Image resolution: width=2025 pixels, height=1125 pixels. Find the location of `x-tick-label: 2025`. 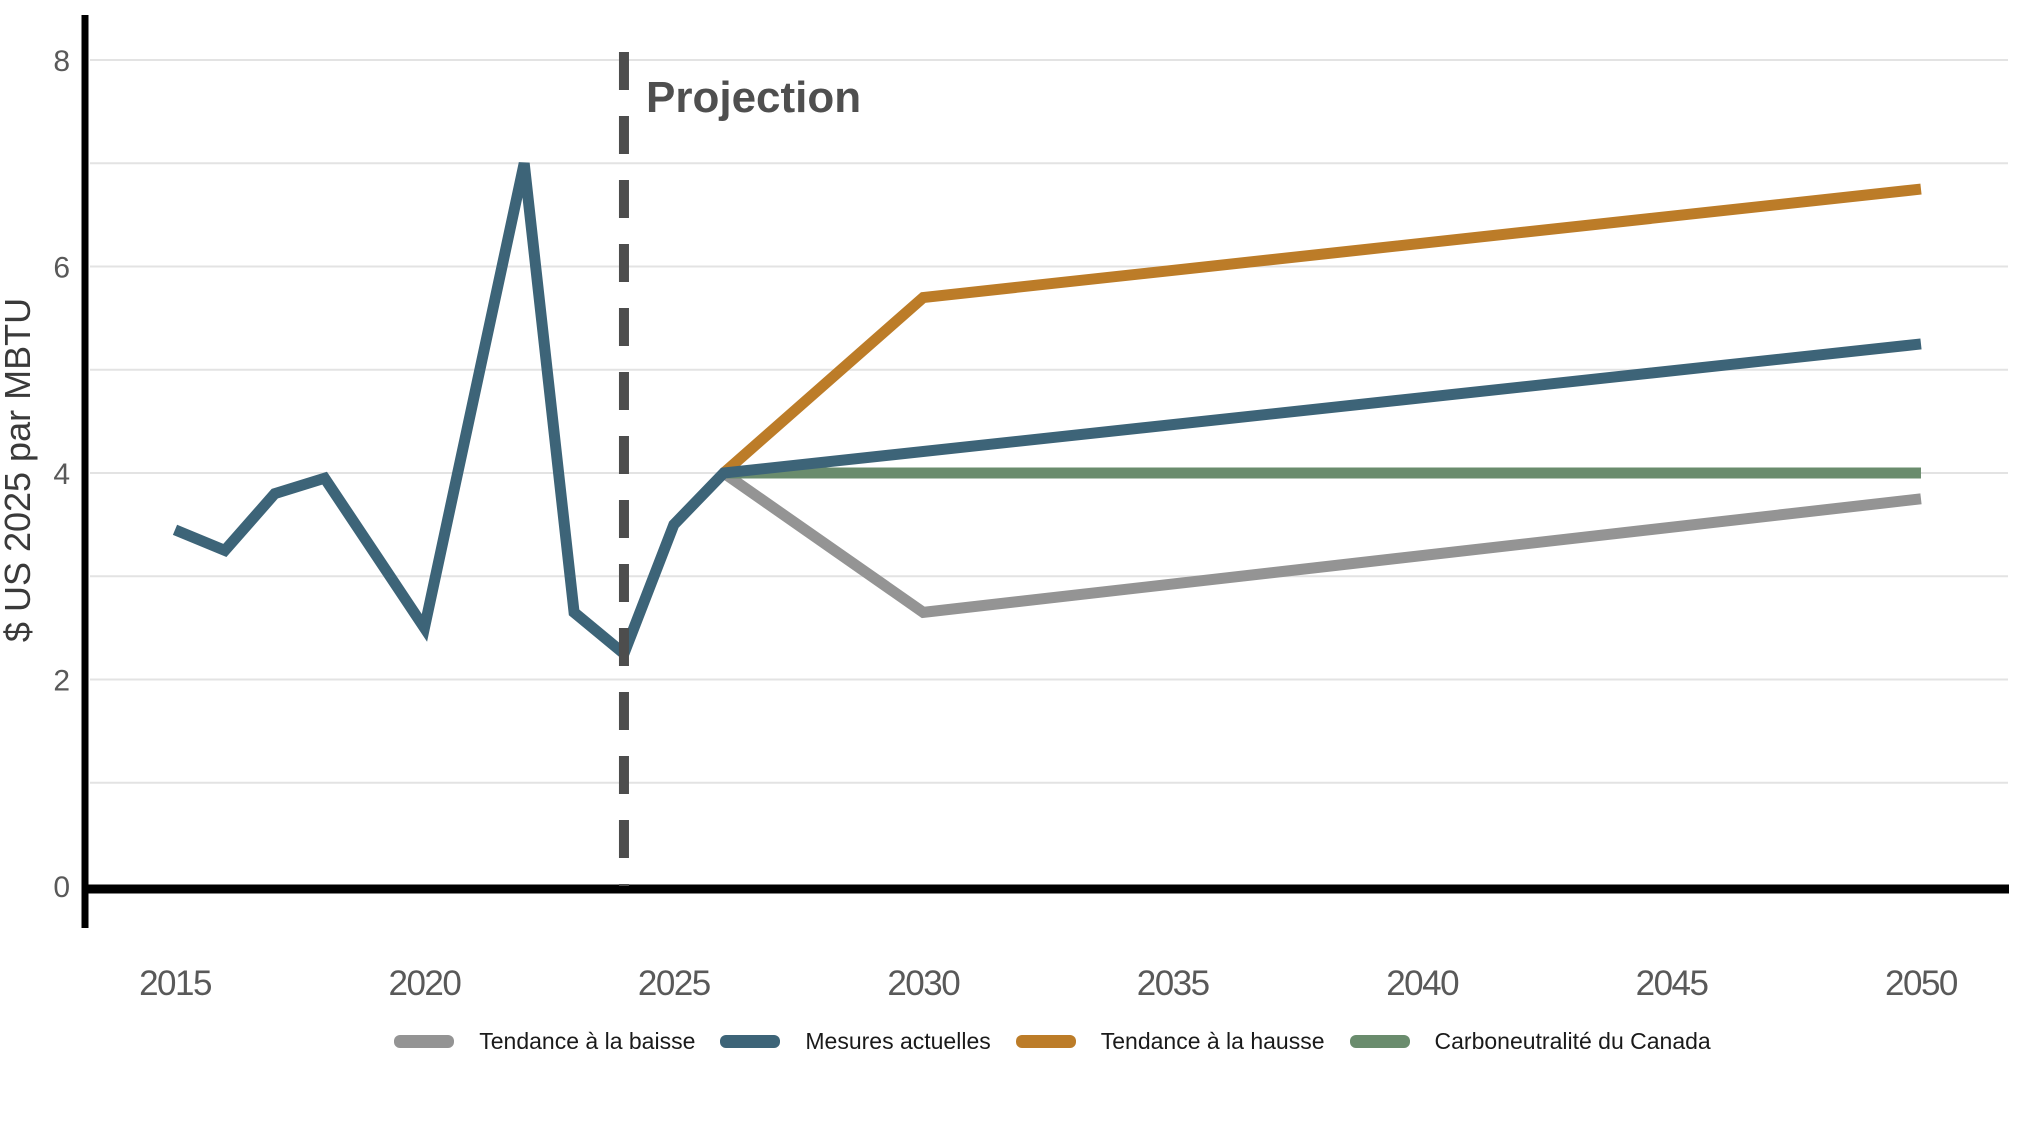

x-tick-label: 2025 is located at coordinates (674, 983).